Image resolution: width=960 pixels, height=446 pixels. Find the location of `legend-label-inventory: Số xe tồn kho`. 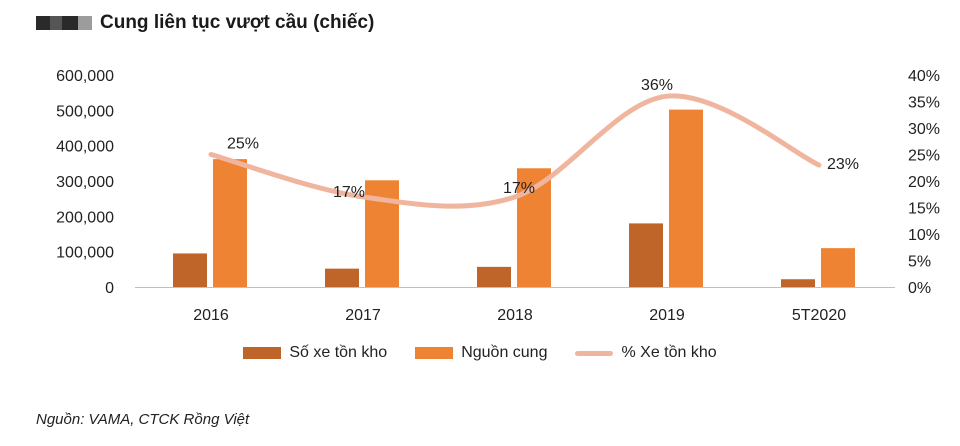

legend-label-inventory: Số xe tồn kho is located at coordinates (338, 352).